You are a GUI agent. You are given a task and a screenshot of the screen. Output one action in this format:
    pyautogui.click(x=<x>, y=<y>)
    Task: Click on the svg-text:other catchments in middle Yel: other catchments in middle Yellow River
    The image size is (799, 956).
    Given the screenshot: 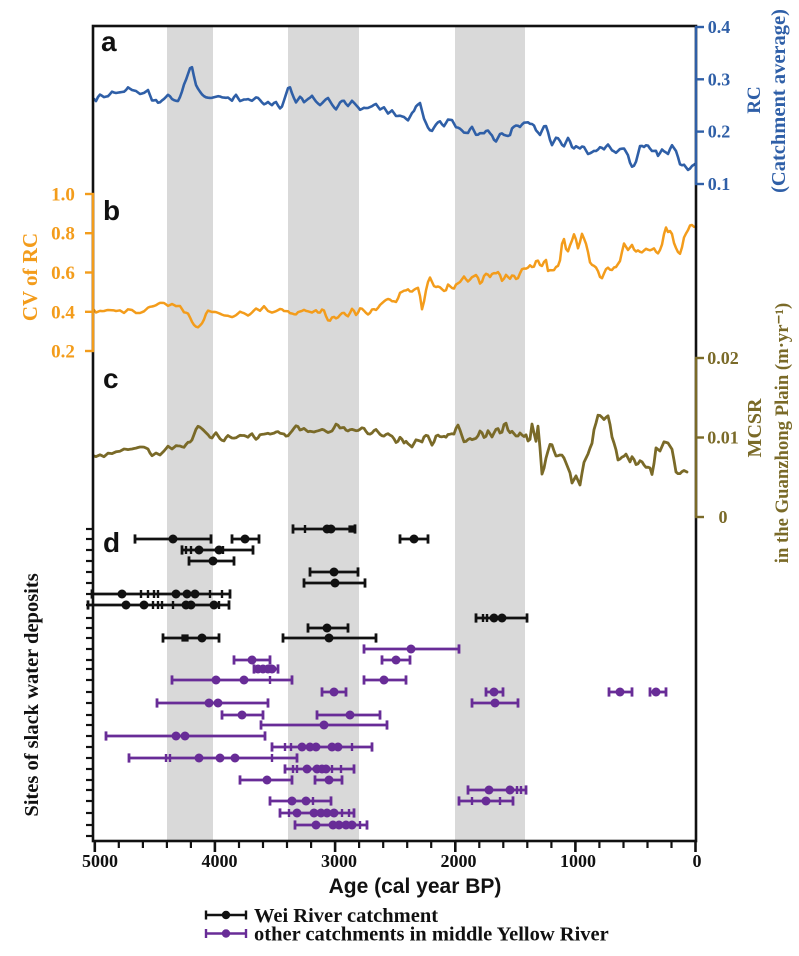 What is the action you would take?
    pyautogui.click(x=431, y=935)
    